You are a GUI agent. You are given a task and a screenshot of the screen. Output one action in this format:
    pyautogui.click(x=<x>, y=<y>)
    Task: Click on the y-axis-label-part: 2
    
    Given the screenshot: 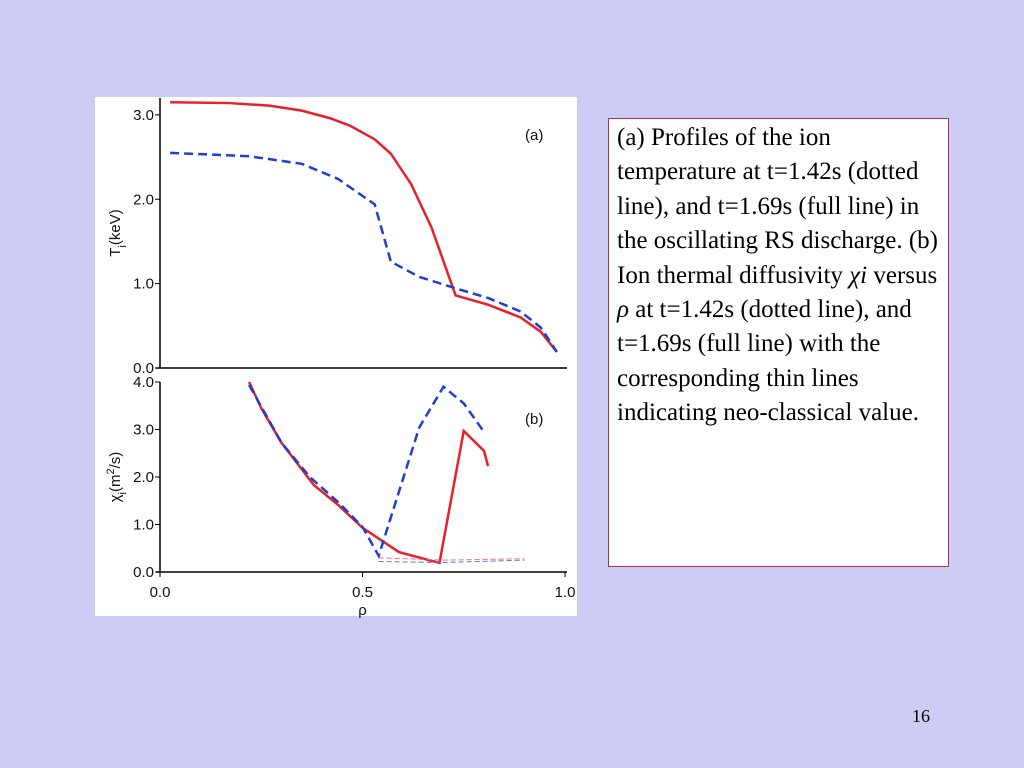 What is the action you would take?
    pyautogui.click(x=111, y=471)
    